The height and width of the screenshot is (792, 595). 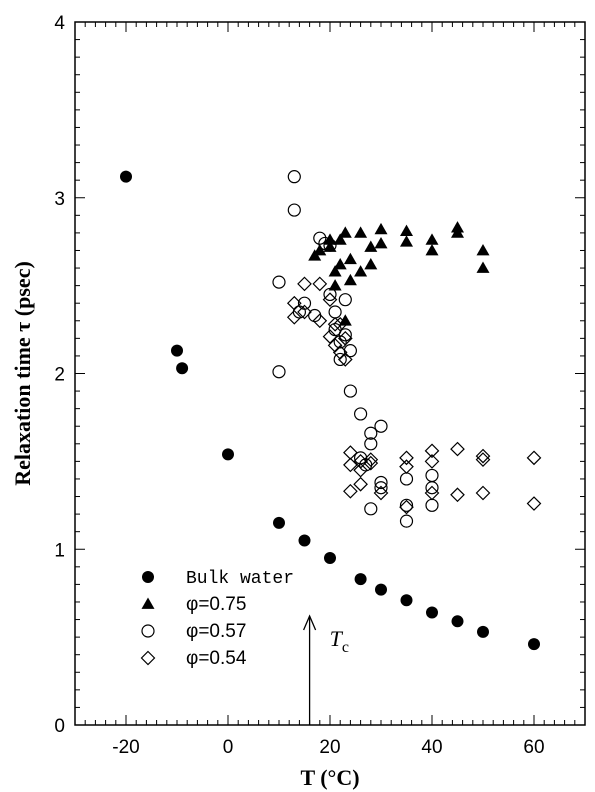 What do you see at coordinates (59, 726) in the screenshot?
I see `y-tick-label: 0` at bounding box center [59, 726].